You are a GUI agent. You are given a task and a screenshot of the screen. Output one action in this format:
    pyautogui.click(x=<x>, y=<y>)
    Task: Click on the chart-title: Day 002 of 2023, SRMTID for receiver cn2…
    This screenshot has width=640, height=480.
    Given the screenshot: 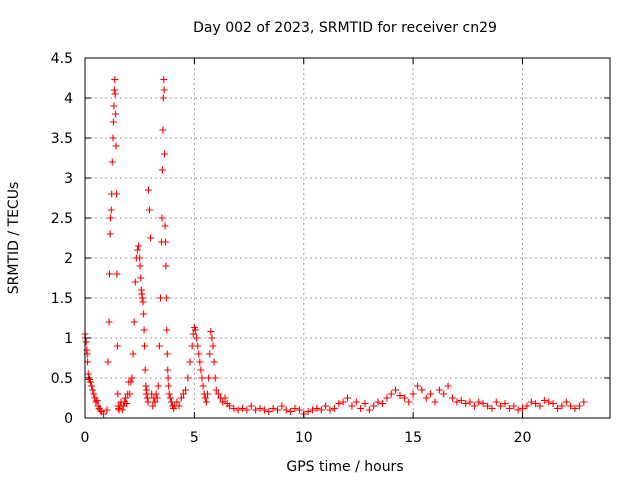 What is the action you would take?
    pyautogui.click(x=345, y=28)
    